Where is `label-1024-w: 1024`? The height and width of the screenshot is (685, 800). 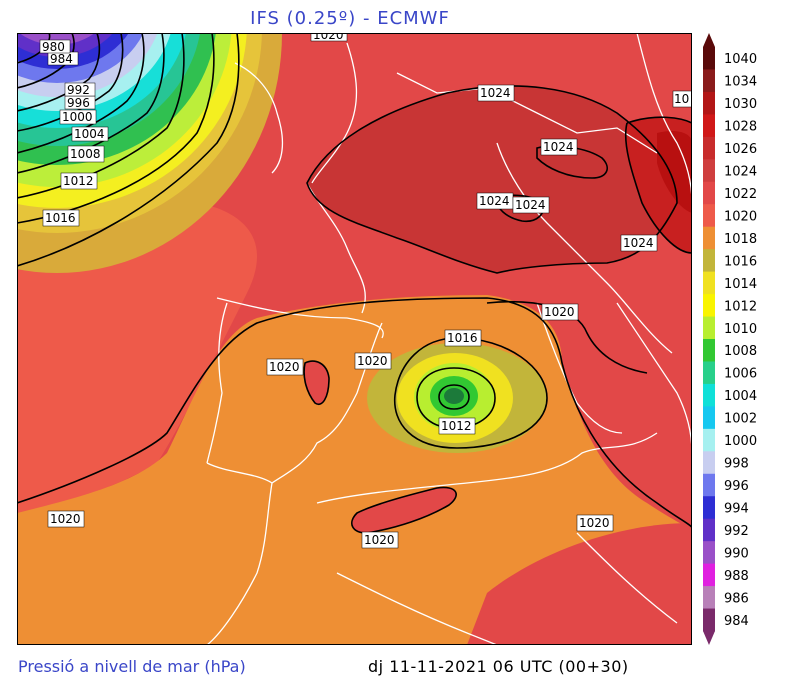 label-1024-w: 1024 is located at coordinates (494, 201).